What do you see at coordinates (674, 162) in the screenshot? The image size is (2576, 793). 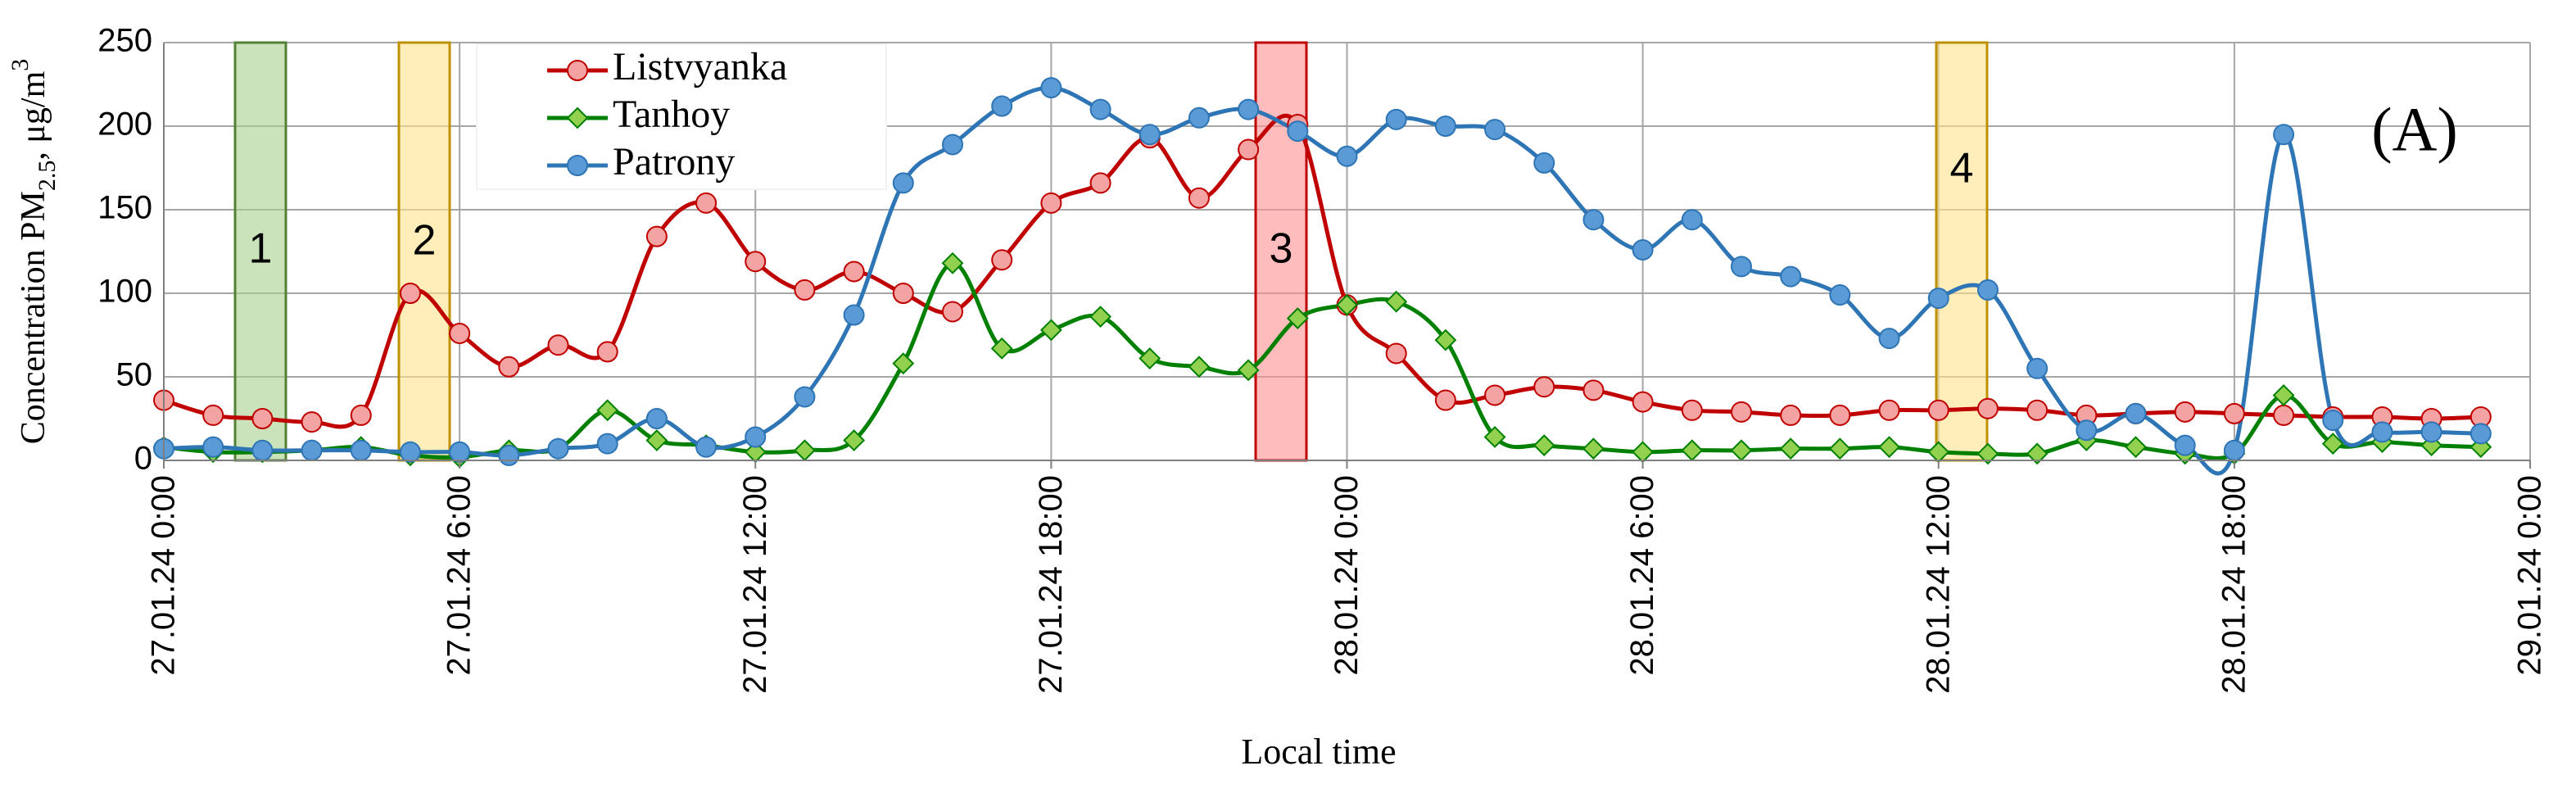 I see `legend-label: Patrony` at bounding box center [674, 162].